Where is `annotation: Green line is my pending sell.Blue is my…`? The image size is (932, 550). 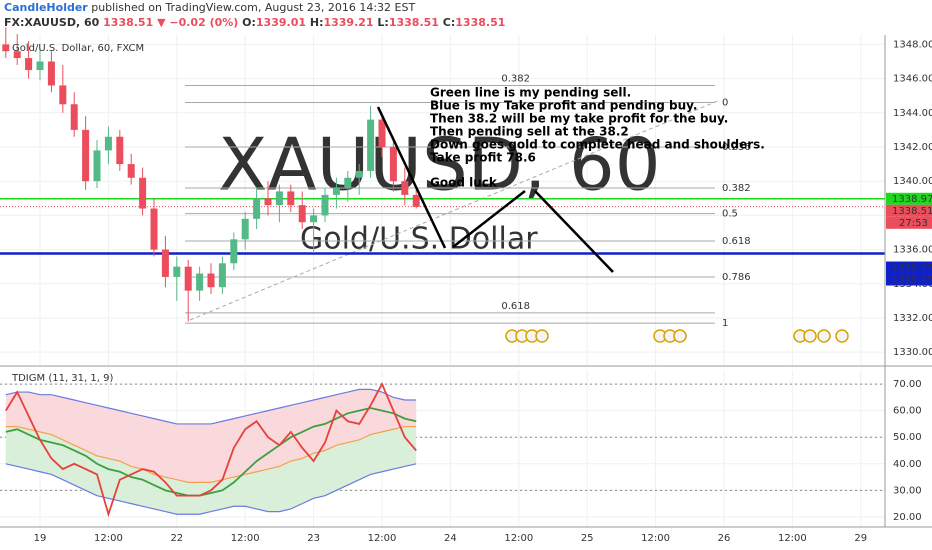
annotation: Green line is my pending sell.Blue is my… is located at coordinates (597, 138).